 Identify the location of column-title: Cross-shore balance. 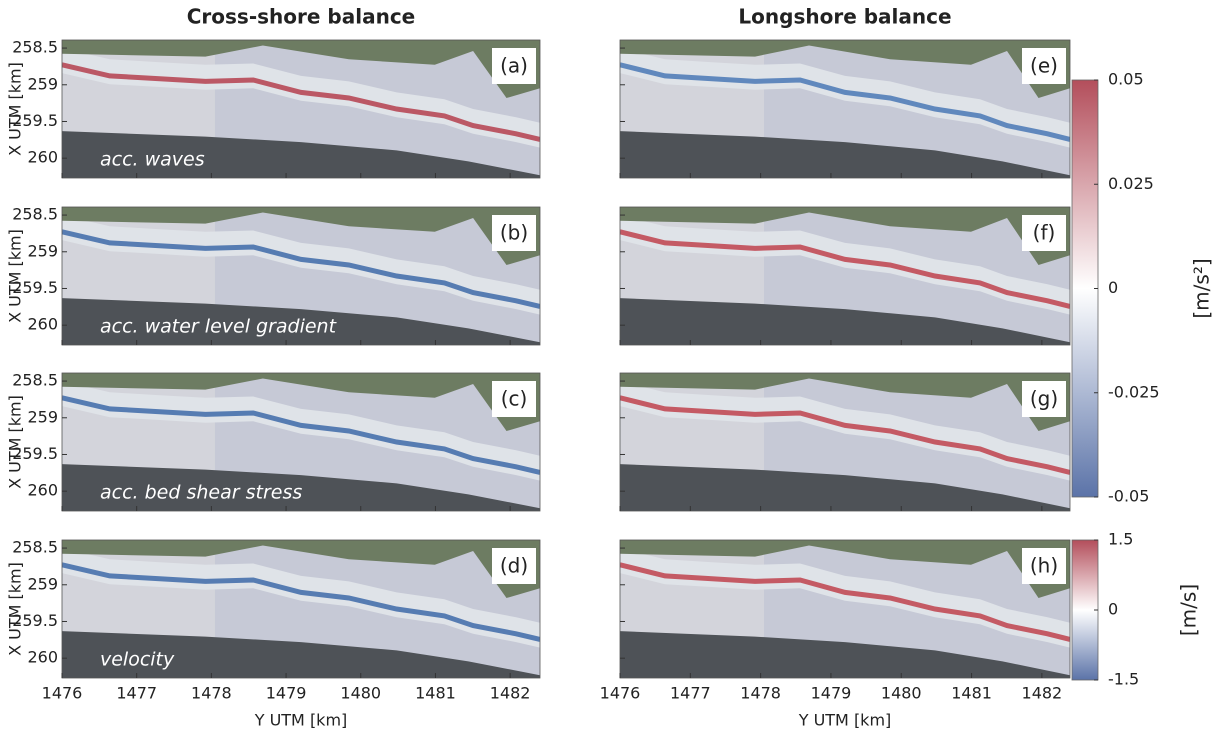
(301, 17).